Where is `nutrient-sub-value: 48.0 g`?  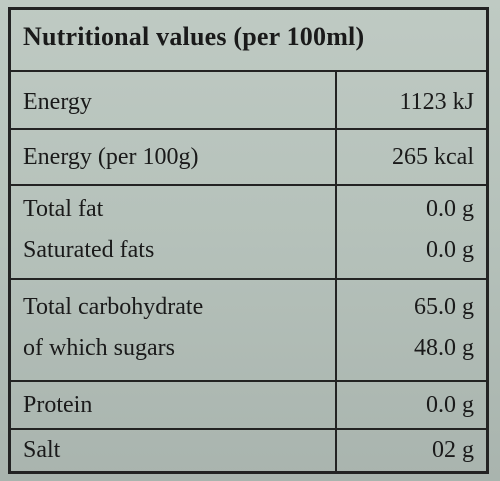
nutrient-sub-value: 48.0 g is located at coordinates (444, 348).